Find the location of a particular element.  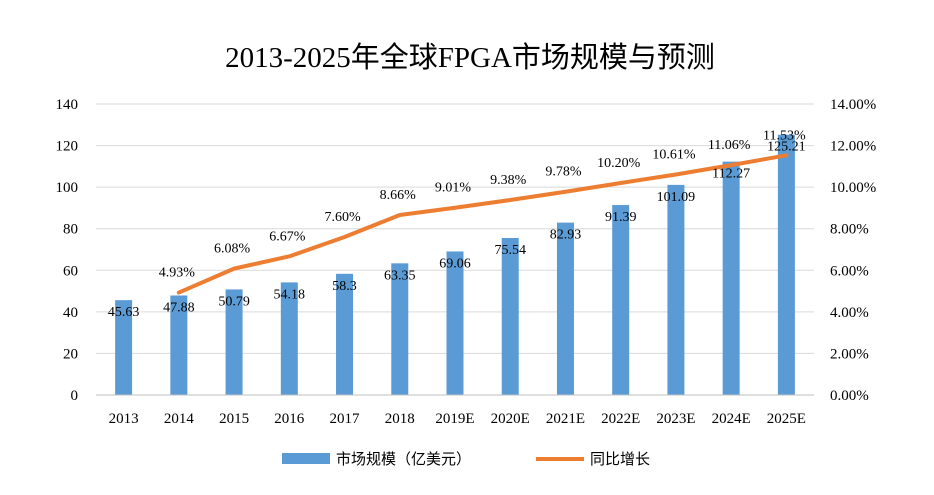

bar-data-label: 112.27 is located at coordinates (731, 174).